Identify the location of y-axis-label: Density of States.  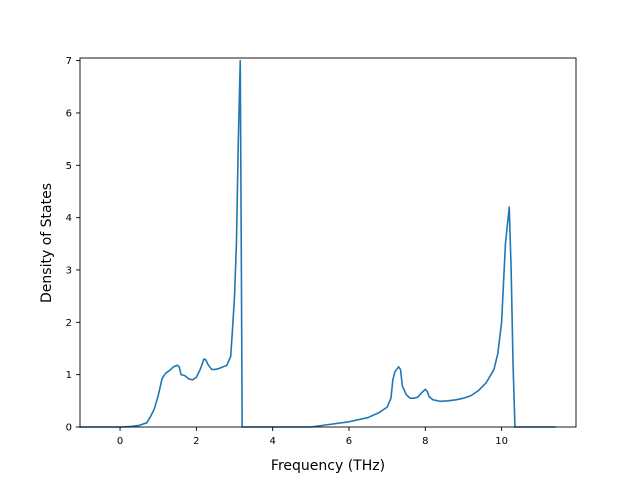
(47, 243).